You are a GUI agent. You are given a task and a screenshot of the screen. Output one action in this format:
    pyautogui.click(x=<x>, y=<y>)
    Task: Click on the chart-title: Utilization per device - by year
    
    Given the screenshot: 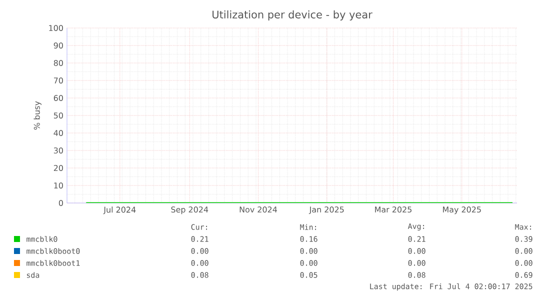 What is the action you would take?
    pyautogui.click(x=292, y=15)
    